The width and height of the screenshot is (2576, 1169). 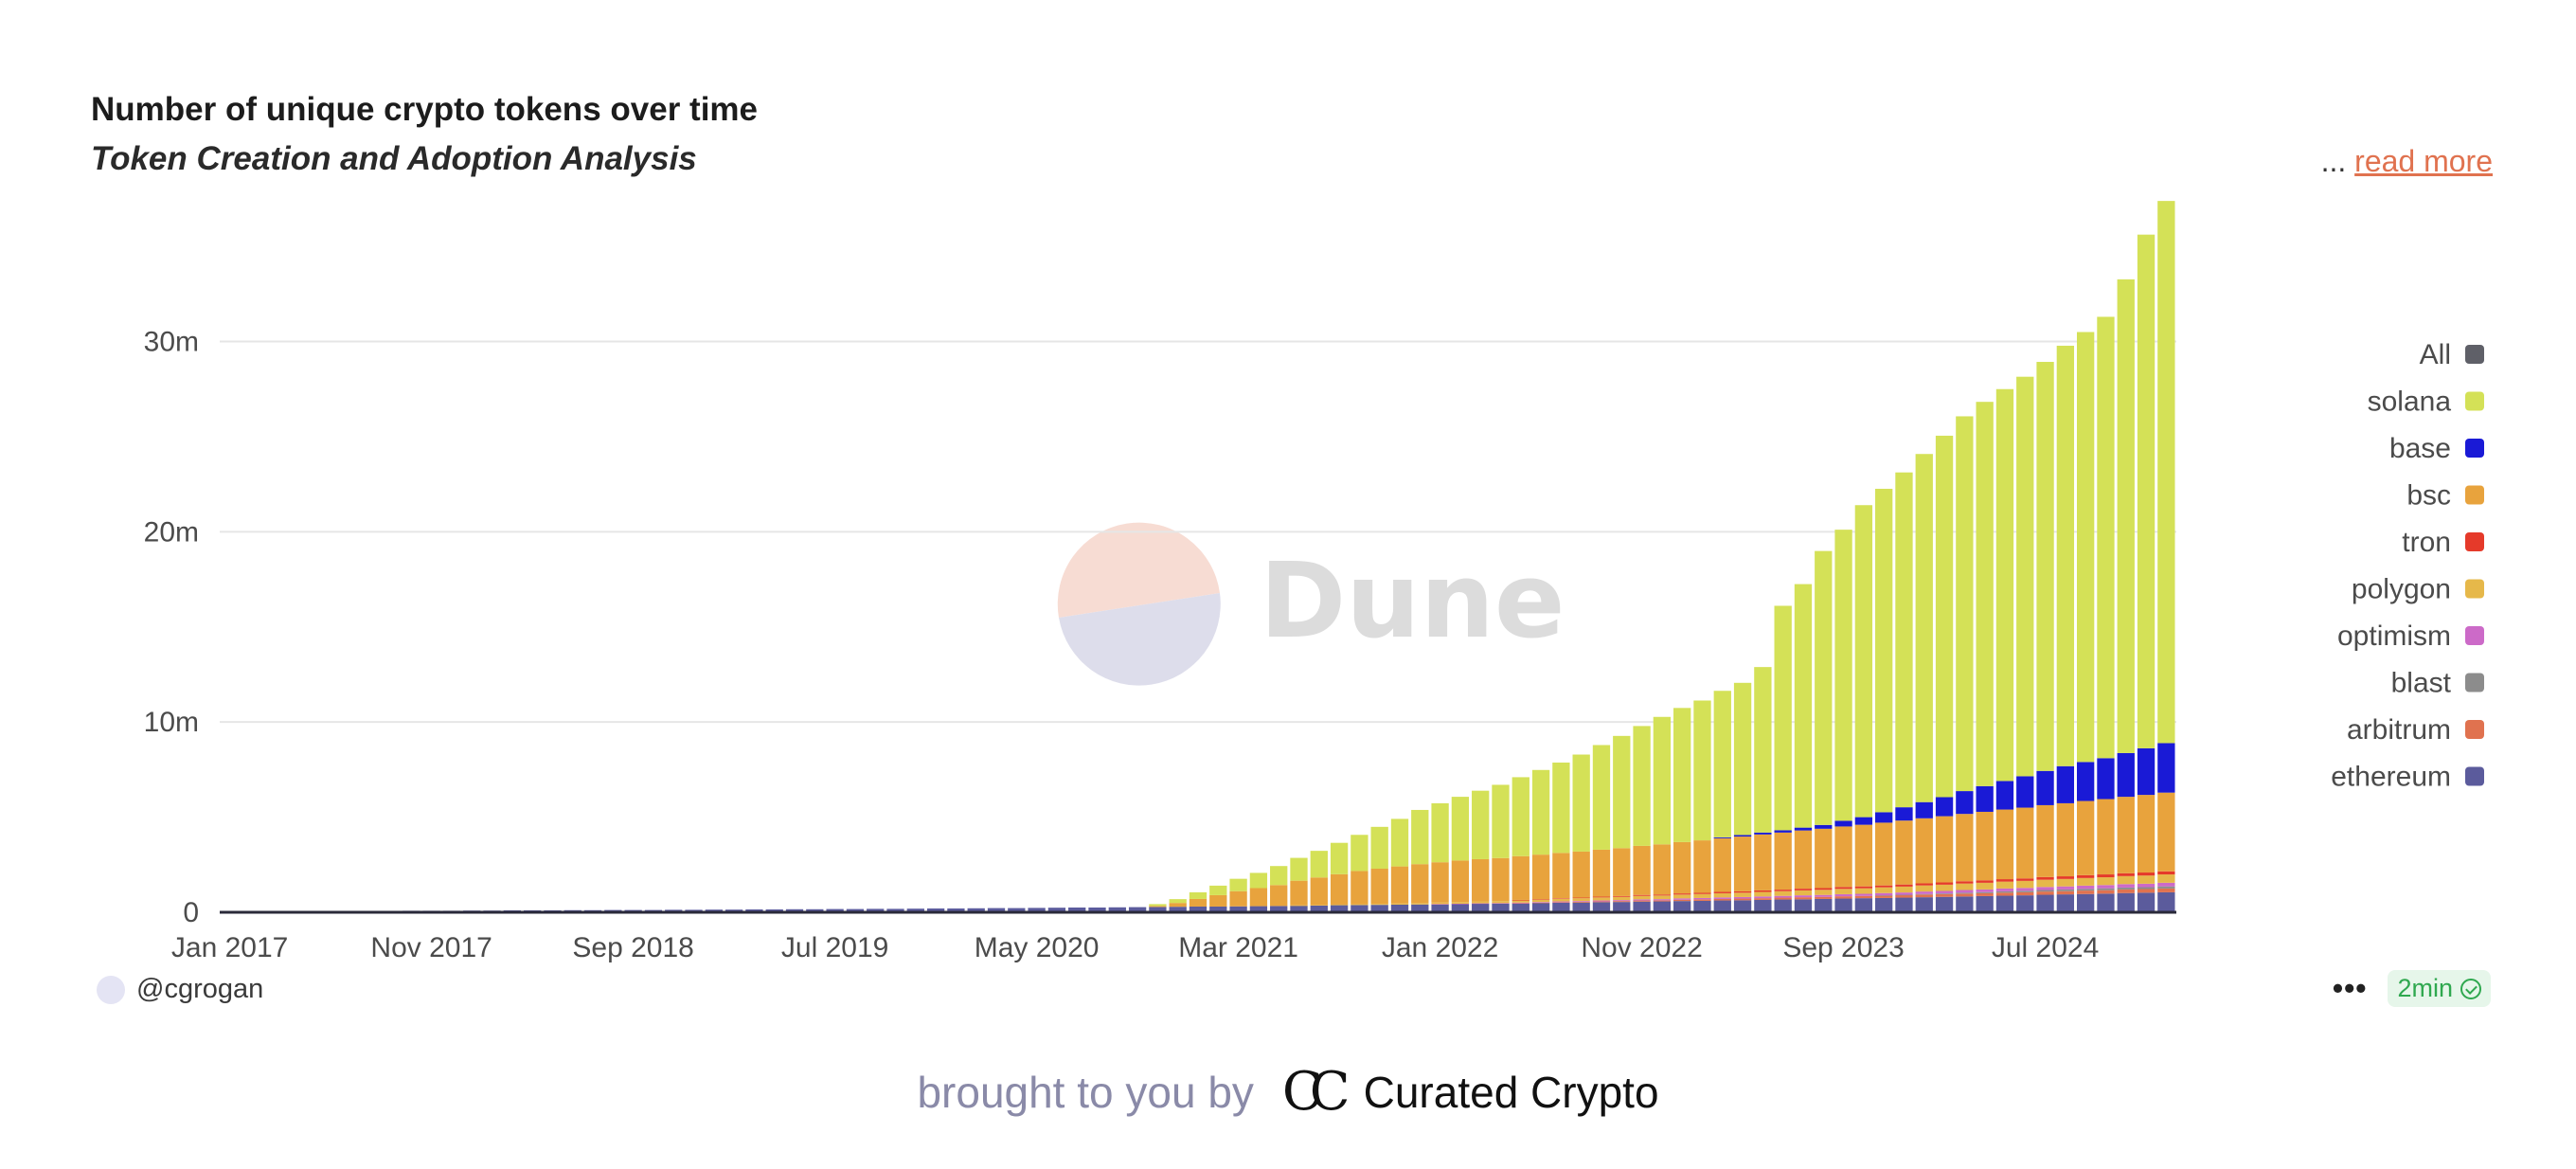 I want to click on legend-item: tron, so click(x=2443, y=542).